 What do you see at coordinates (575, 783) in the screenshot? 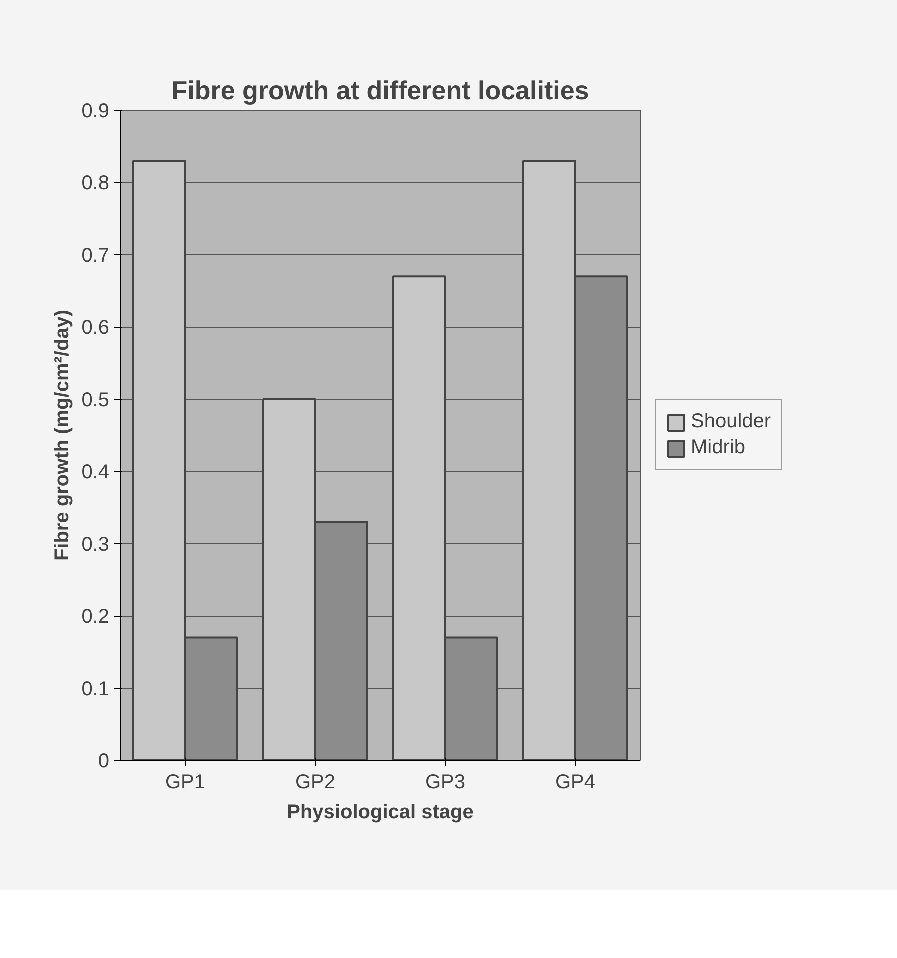
I see `x-tick-label: GP4` at bounding box center [575, 783].